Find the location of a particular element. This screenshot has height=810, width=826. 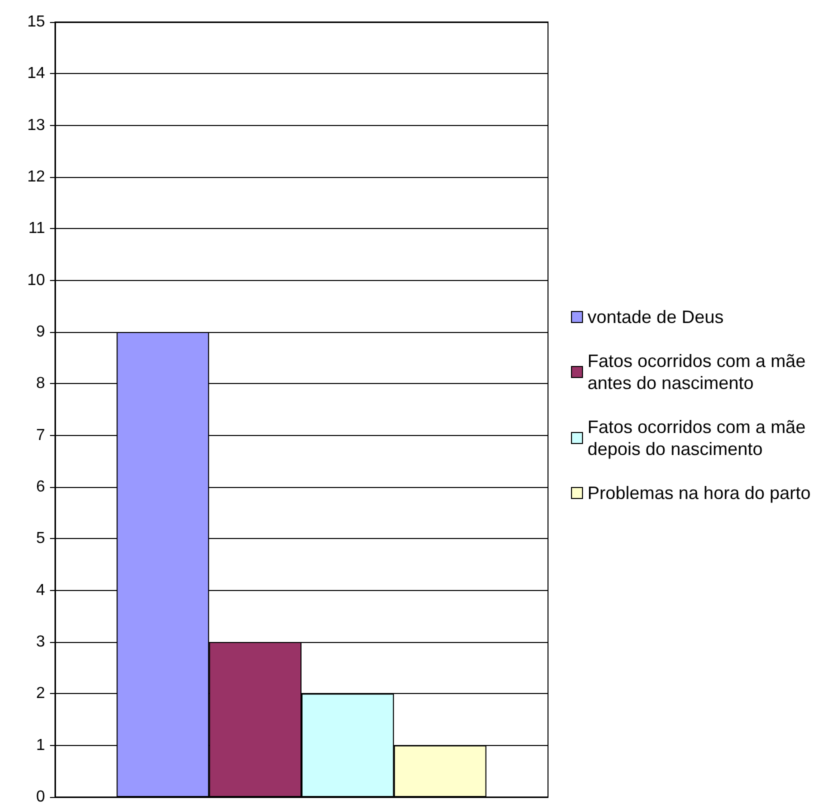

y-tick-label: 0 is located at coordinates (41, 797).